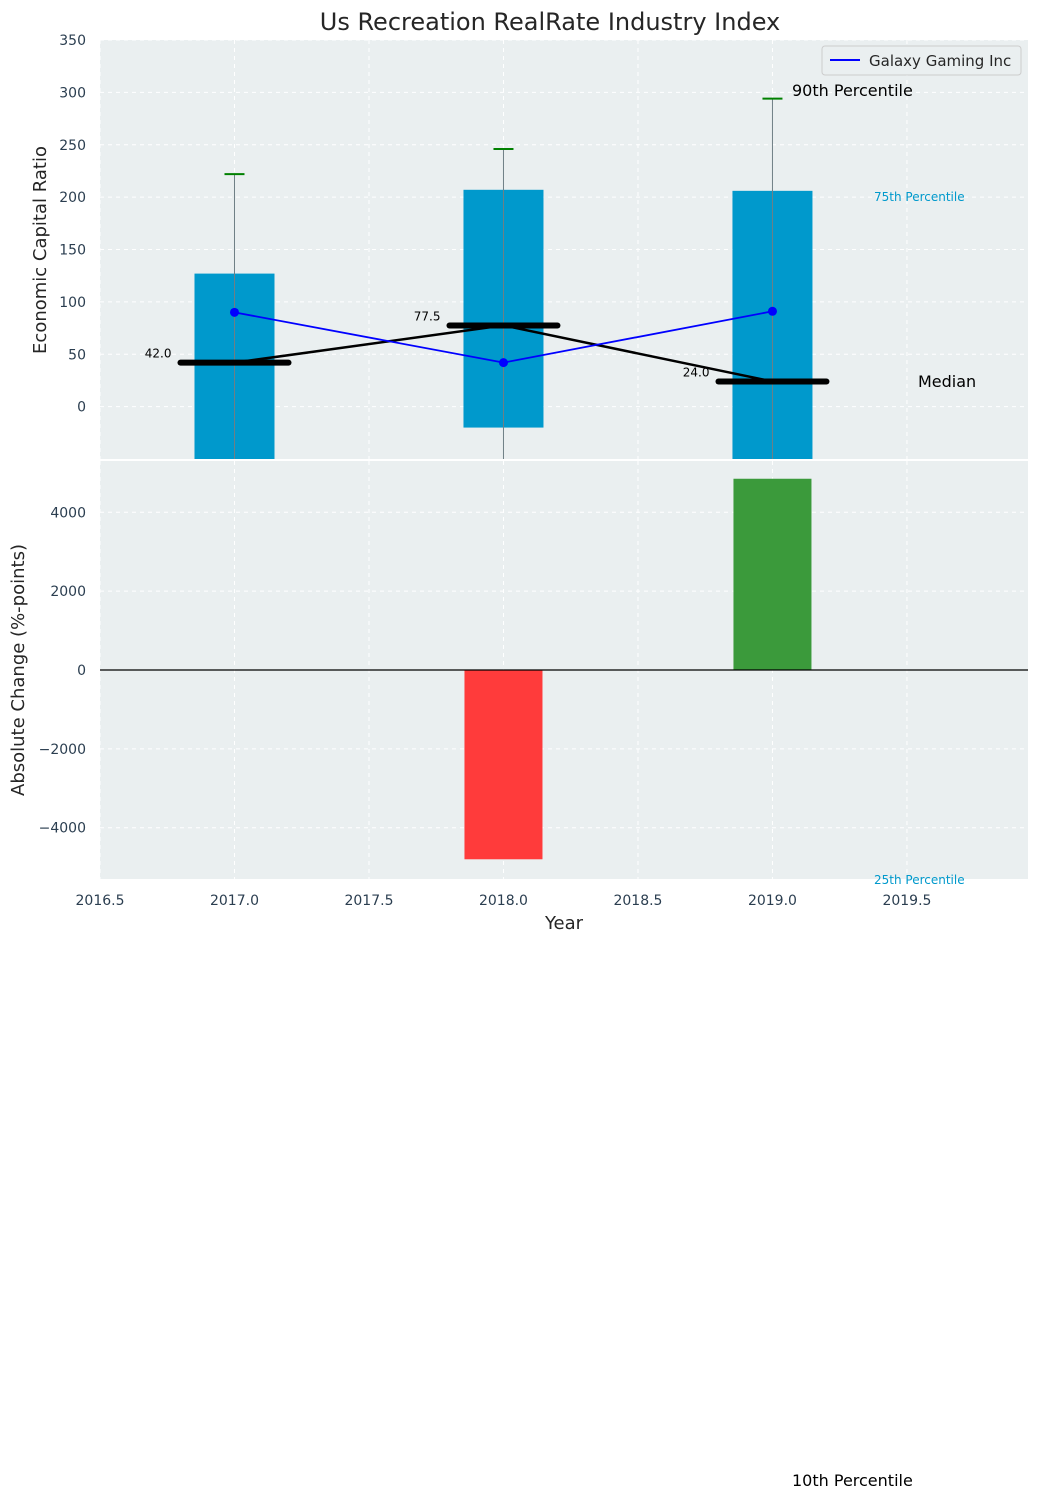 The image size is (1039, 1499). What do you see at coordinates (72, 198) in the screenshot?
I see `top-y-tick-label: 200` at bounding box center [72, 198].